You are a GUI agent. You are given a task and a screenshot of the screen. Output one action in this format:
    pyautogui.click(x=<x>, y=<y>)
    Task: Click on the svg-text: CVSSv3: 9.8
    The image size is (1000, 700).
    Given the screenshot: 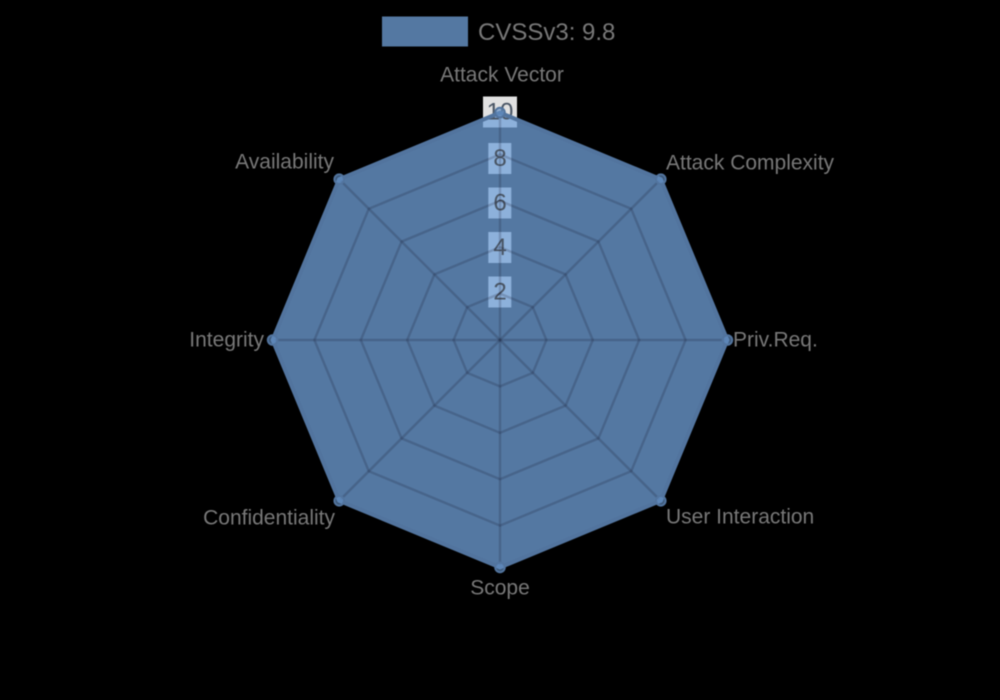 What is the action you would take?
    pyautogui.click(x=546, y=32)
    